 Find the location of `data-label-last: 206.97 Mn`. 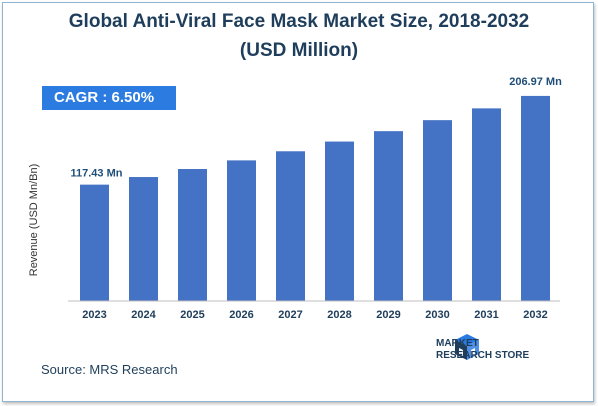

data-label-last: 206.97 Mn is located at coordinates (535, 82).